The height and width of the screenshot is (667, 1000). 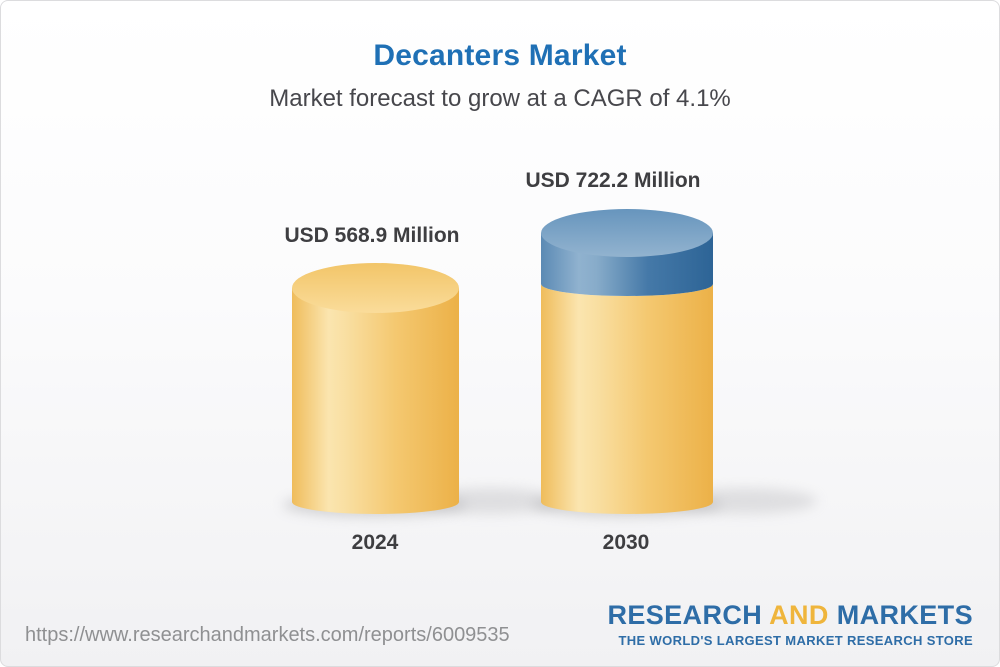 I want to click on logo-word-and: AND, so click(x=799, y=615).